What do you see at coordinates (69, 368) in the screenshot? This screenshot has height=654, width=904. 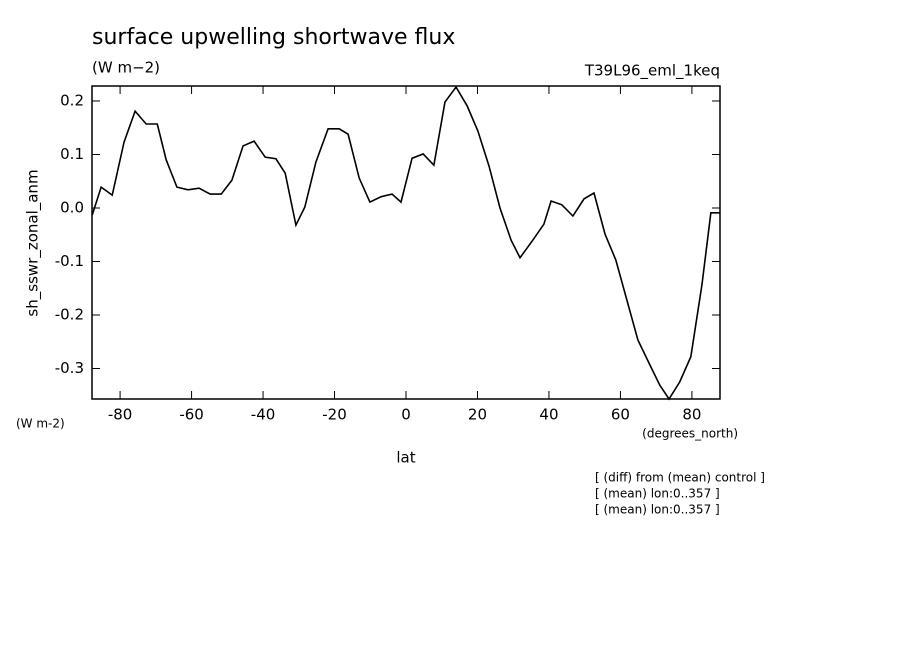 I see `y-tick-label: -0.3` at bounding box center [69, 368].